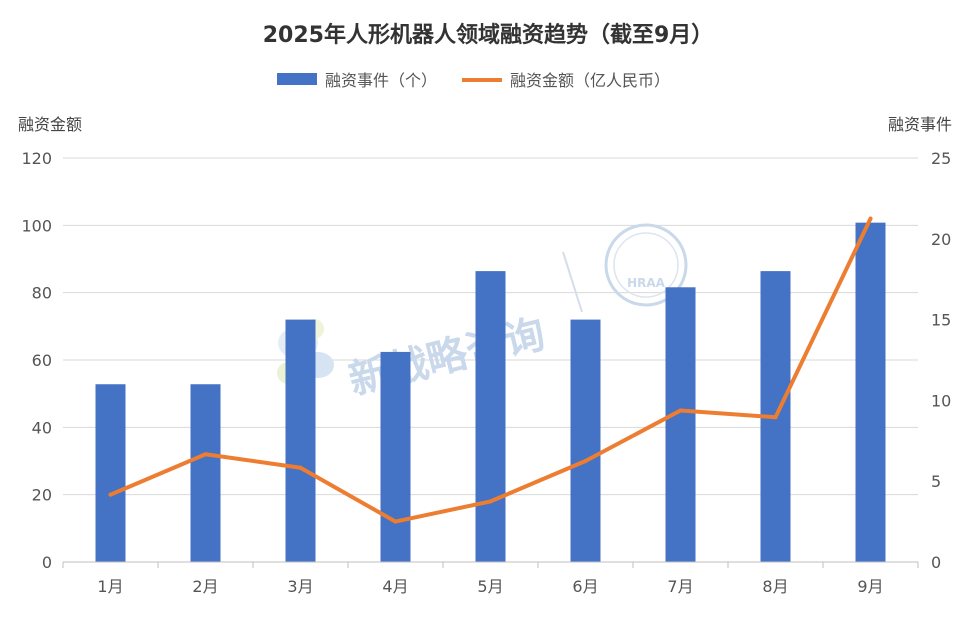 The image size is (976, 621). I want to click on left-tick-label: 80, so click(42, 293).